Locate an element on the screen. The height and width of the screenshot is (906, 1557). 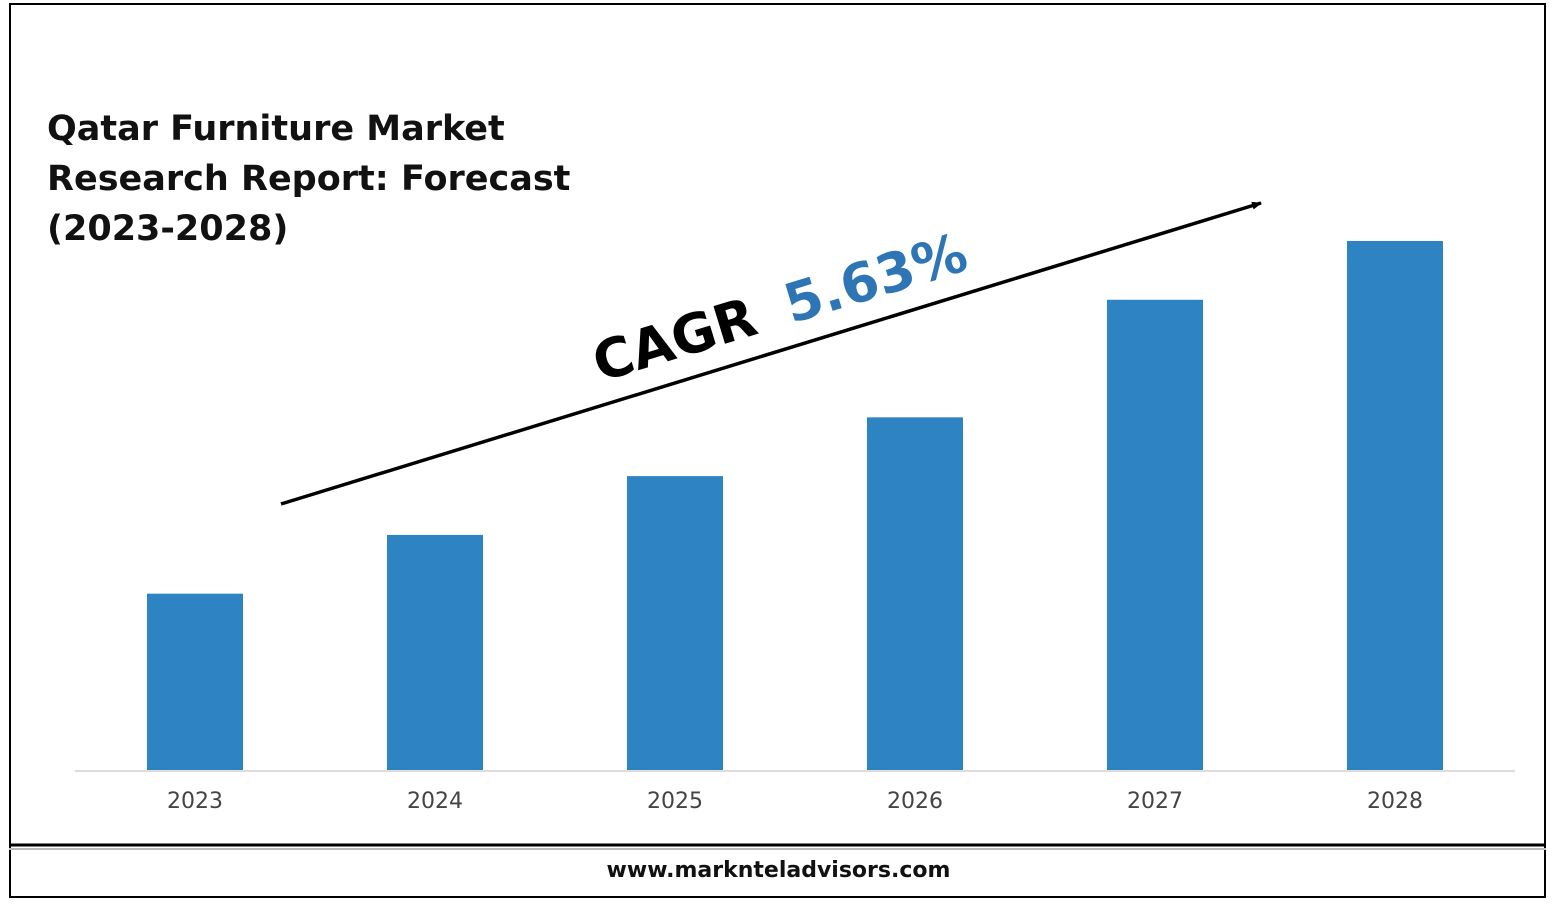
x-tick-label-2026: 2026 is located at coordinates (915, 801).